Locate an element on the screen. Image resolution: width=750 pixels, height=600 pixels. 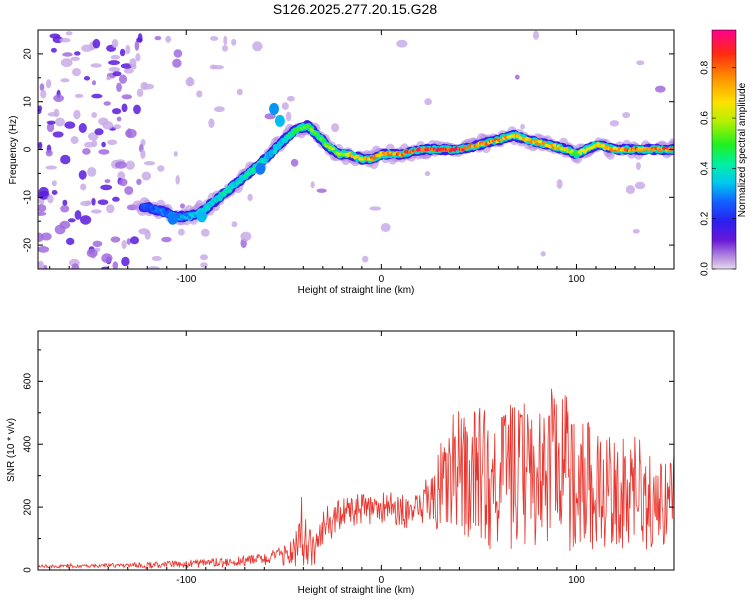
y-tick-label: 0 is located at coordinates (28, 149).